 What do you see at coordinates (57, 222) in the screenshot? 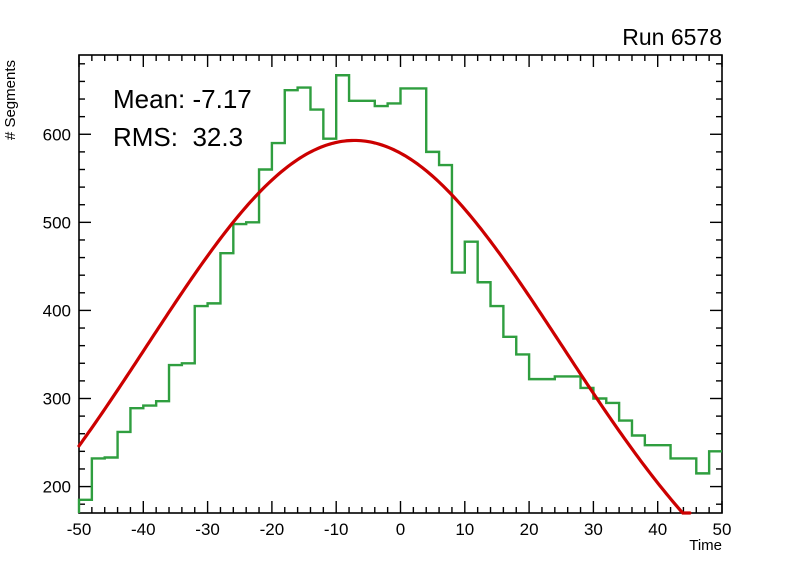
I see `y-tick-label: 500` at bounding box center [57, 222].